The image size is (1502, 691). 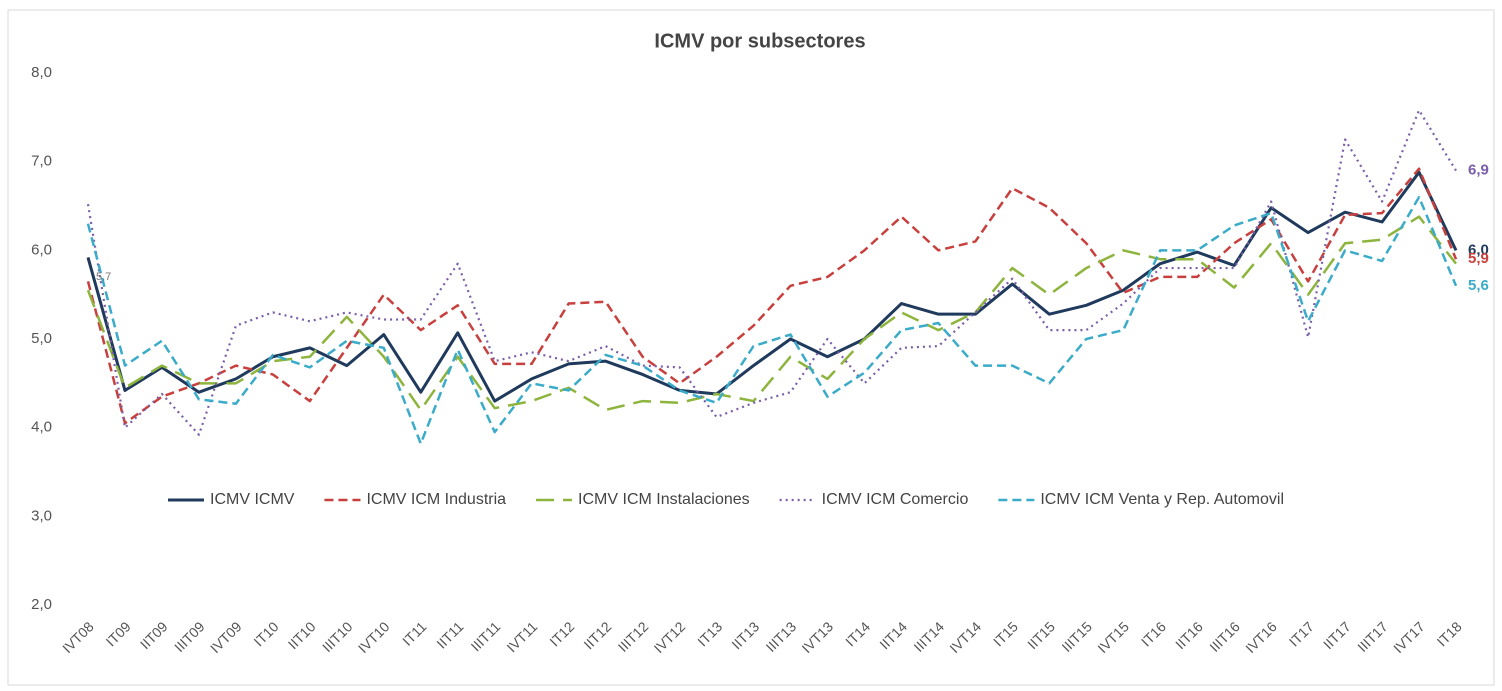 What do you see at coordinates (1478, 170) in the screenshot?
I see `data-label: 6,9` at bounding box center [1478, 170].